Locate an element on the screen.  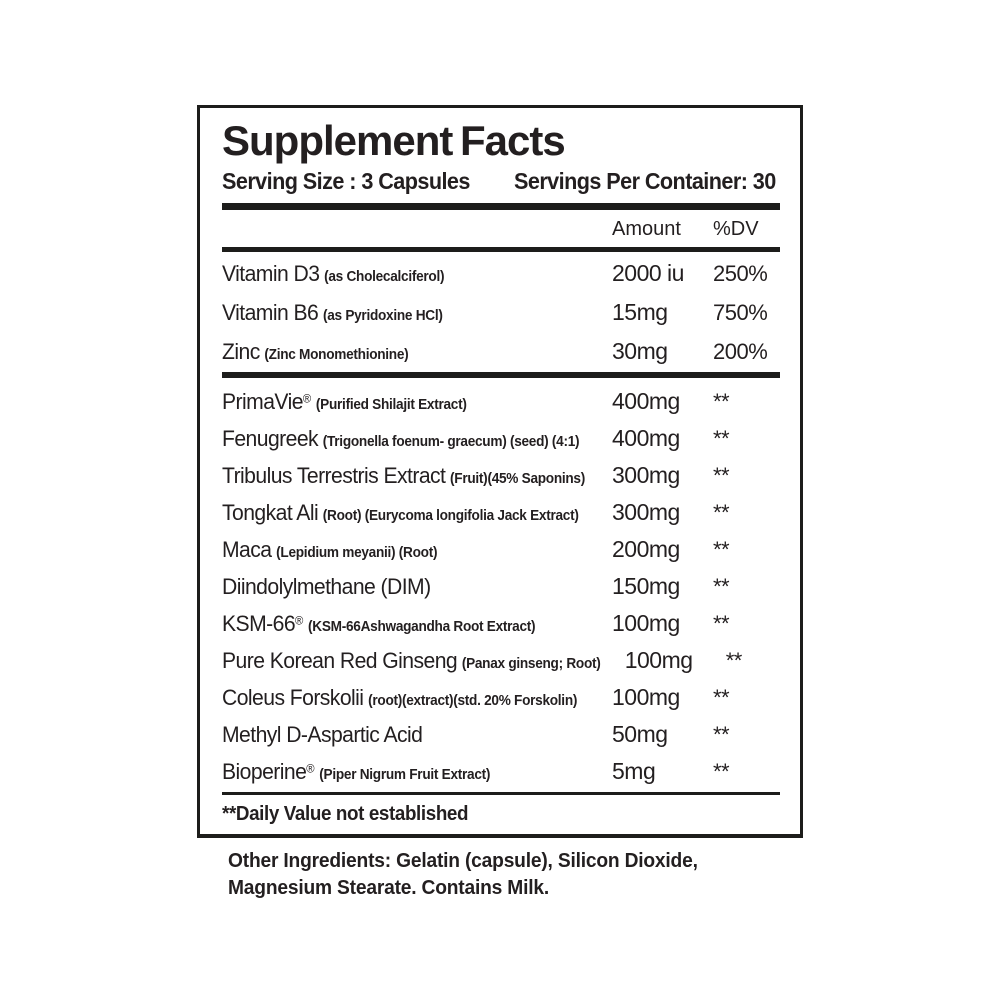
nutrient-name-cell: Vitamin D3 (as Cholecalciferol) is located at coordinates (417, 274).